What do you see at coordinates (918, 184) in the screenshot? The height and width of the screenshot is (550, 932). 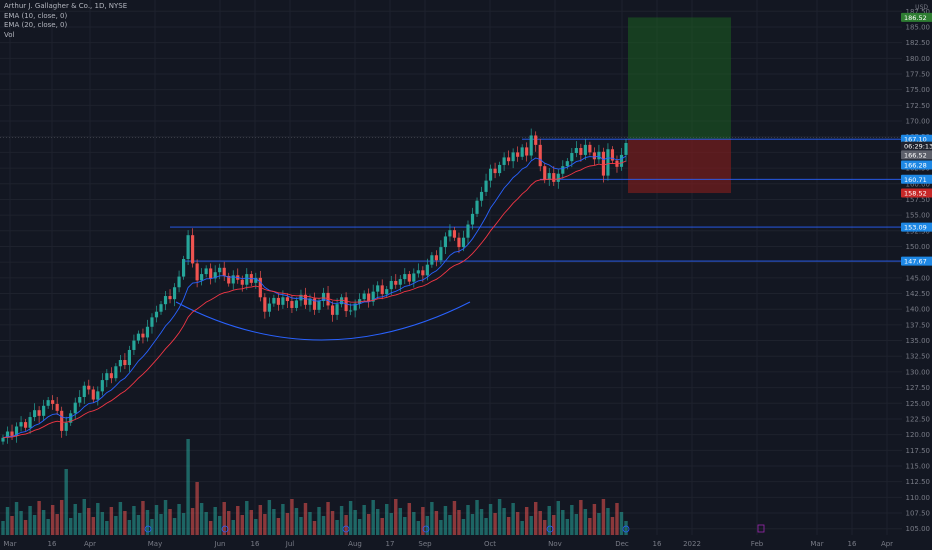 I see `y-tick-label: 160.00` at bounding box center [918, 184].